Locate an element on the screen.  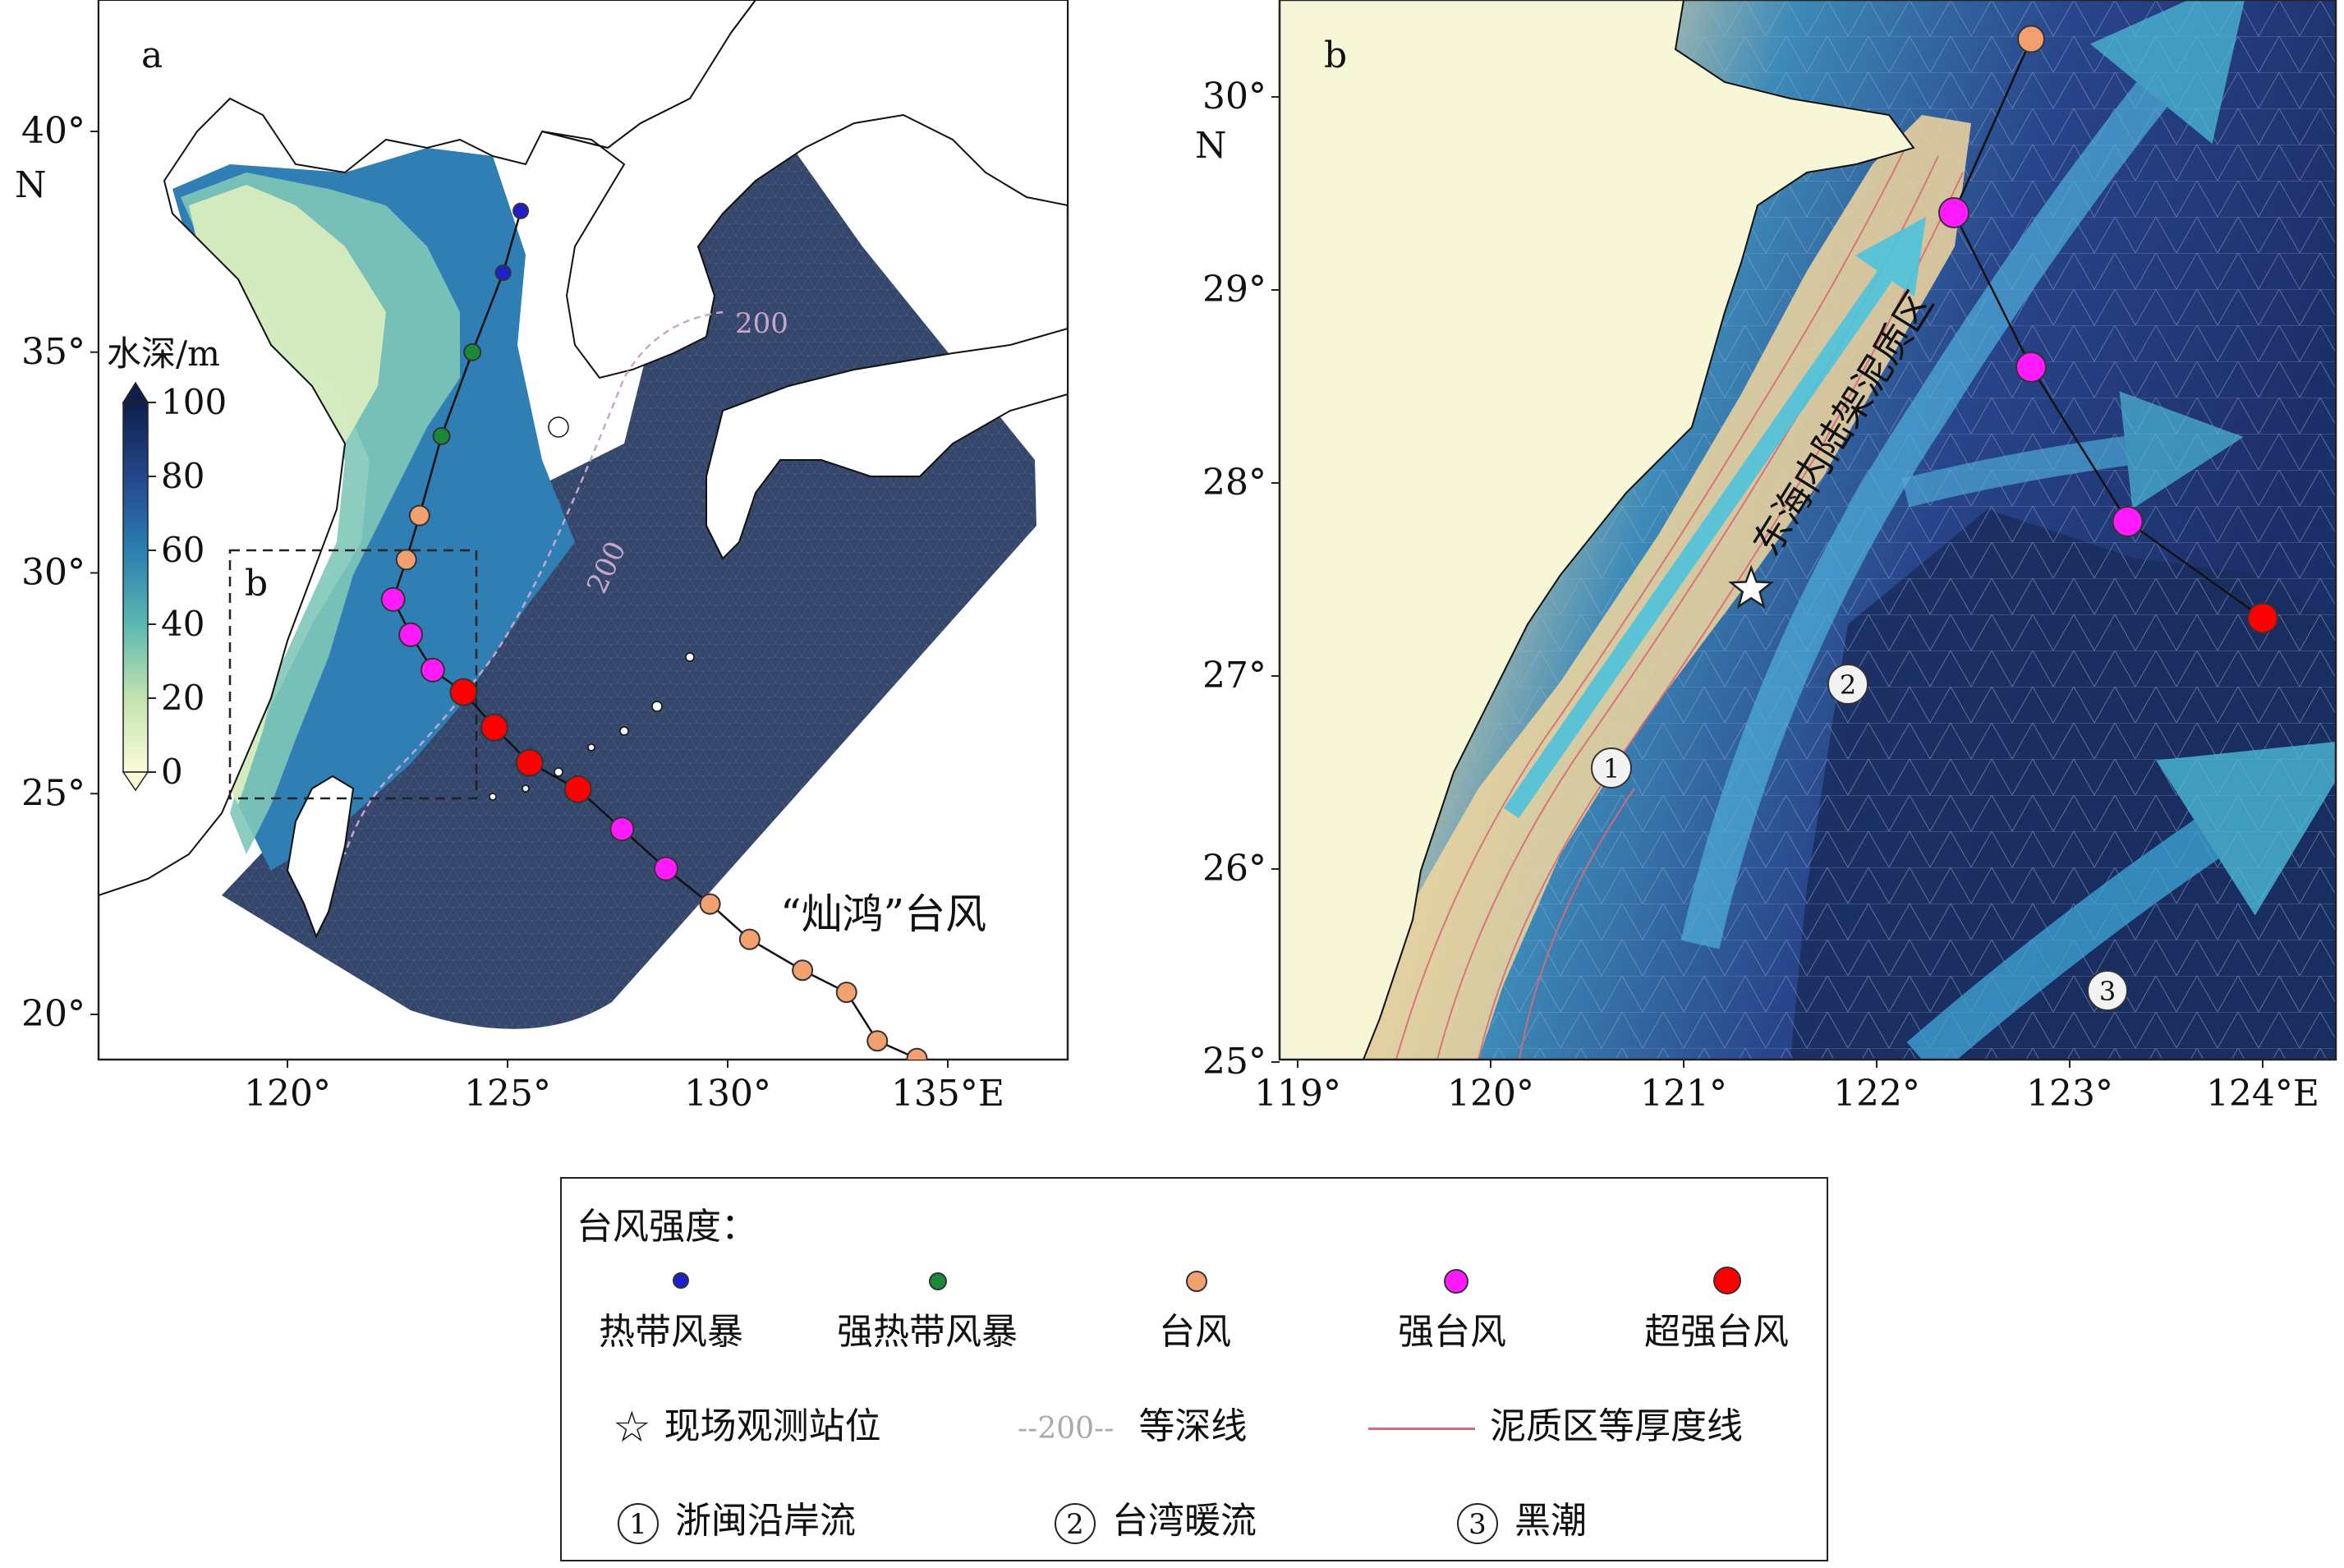
legend-label-severe-tropical-storm: 强热带风暴 is located at coordinates (928, 1332).